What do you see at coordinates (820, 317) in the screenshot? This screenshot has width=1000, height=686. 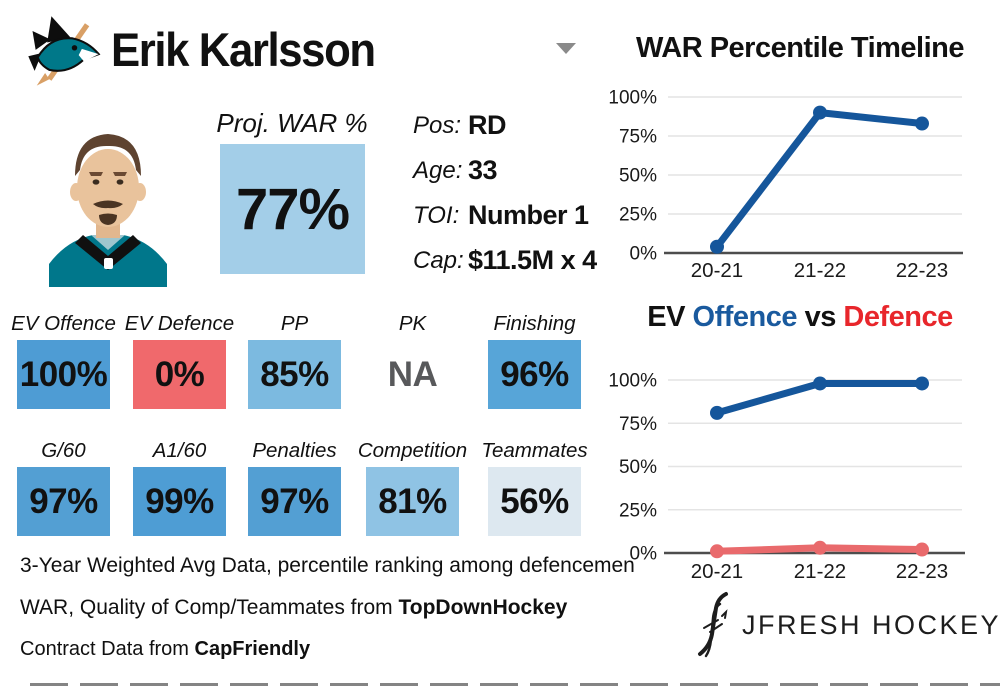 I see `text-part: vs` at bounding box center [820, 317].